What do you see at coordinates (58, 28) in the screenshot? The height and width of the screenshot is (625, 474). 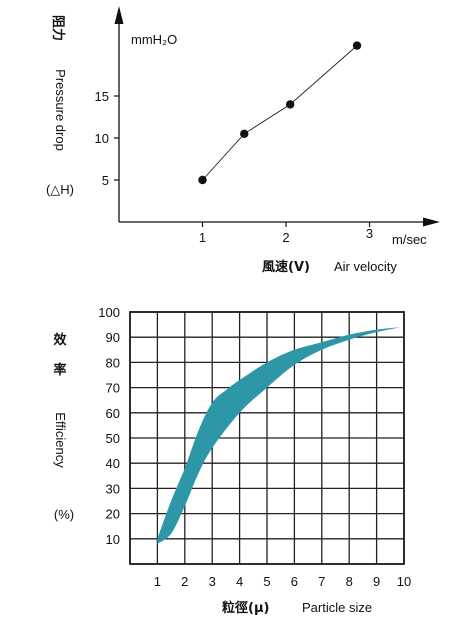 I see `chart1-ylabel-cn: 阻力` at bounding box center [58, 28].